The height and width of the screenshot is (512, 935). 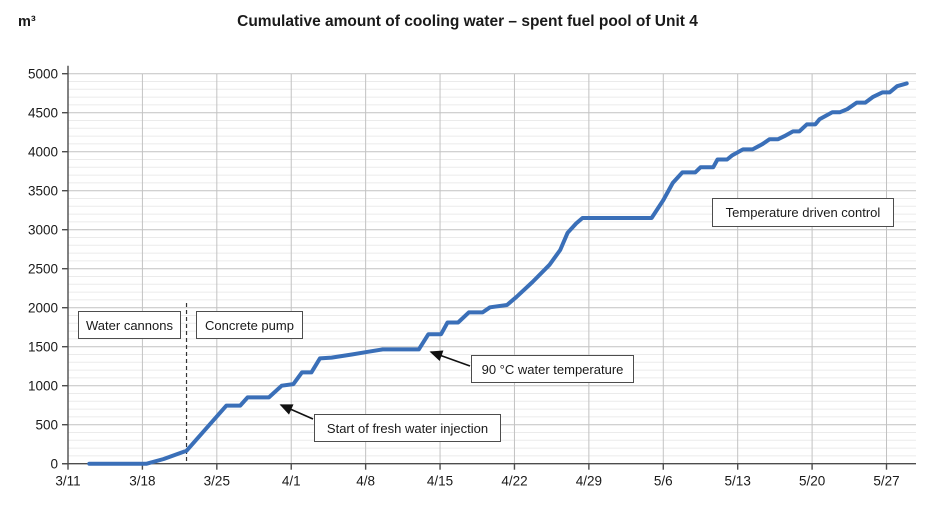 What do you see at coordinates (589, 481) in the screenshot?
I see `x-tick-label: 4/29` at bounding box center [589, 481].